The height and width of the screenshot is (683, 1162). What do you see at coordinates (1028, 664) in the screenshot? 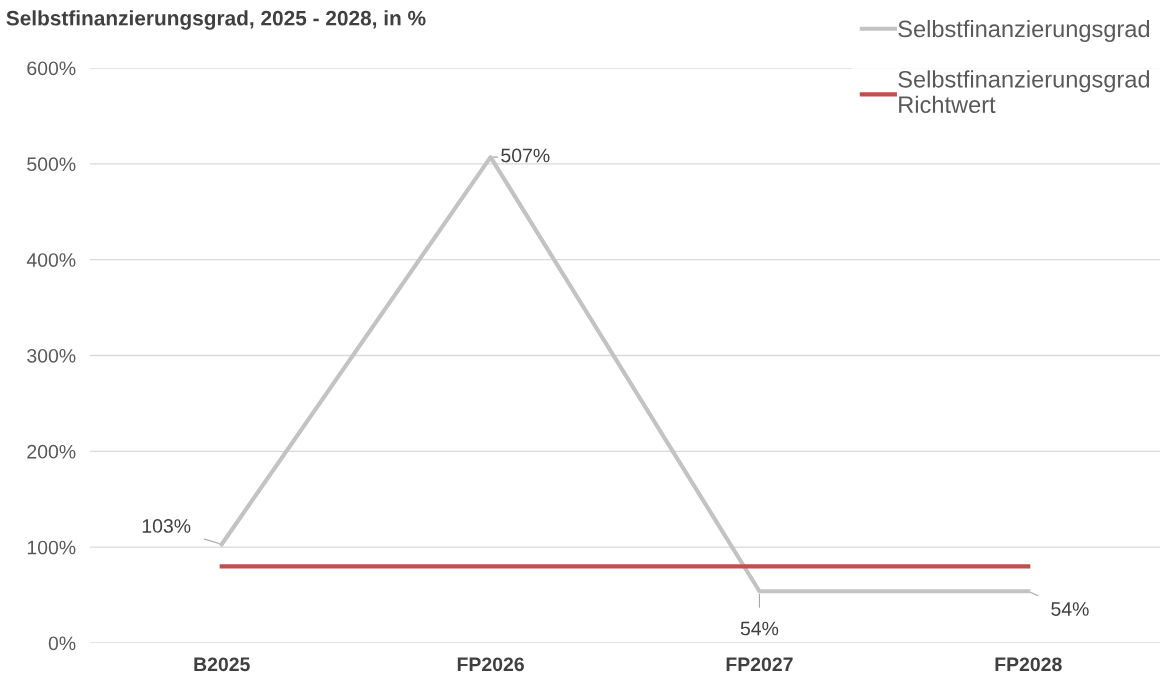
I see `x-tick-label: FP2028` at bounding box center [1028, 664].